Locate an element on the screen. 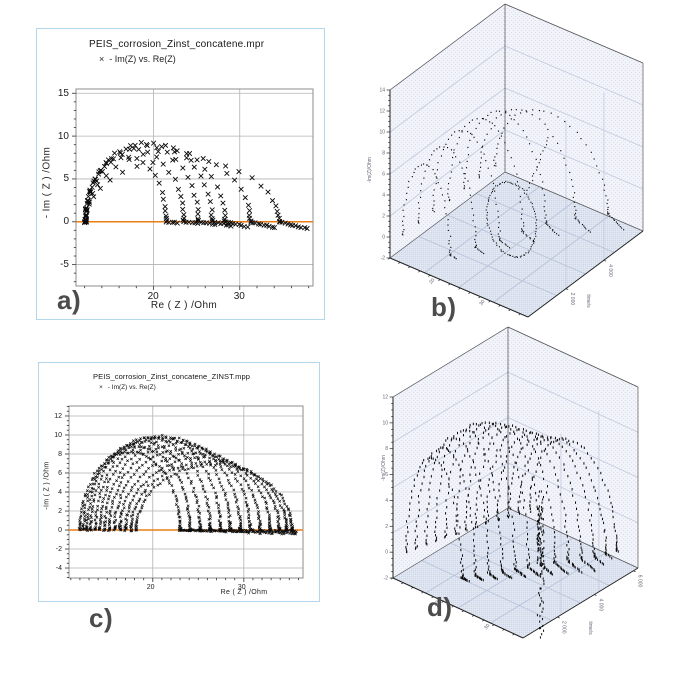 Image resolution: width=675 pixels, height=678 pixels. tick-label: -5 is located at coordinates (64, 265).